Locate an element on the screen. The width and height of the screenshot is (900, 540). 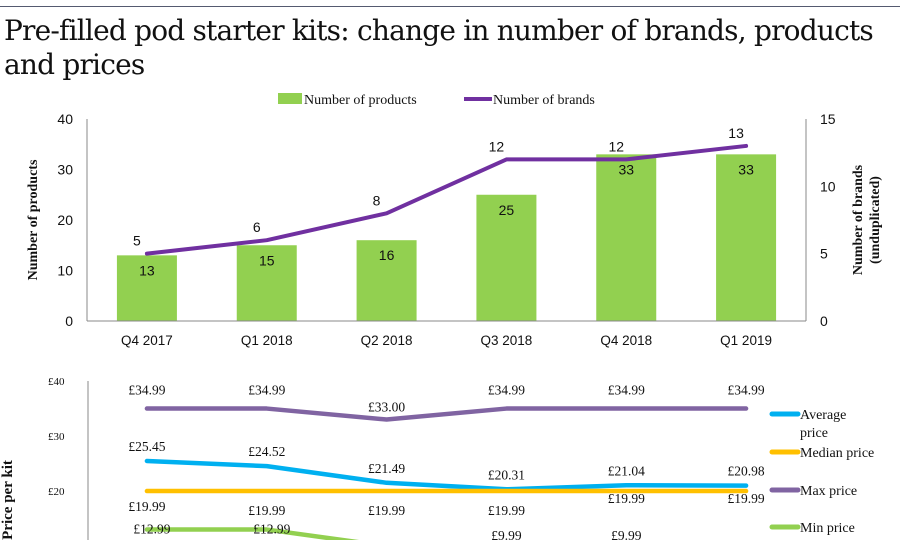
legend-label: Average is located at coordinates (823, 415).